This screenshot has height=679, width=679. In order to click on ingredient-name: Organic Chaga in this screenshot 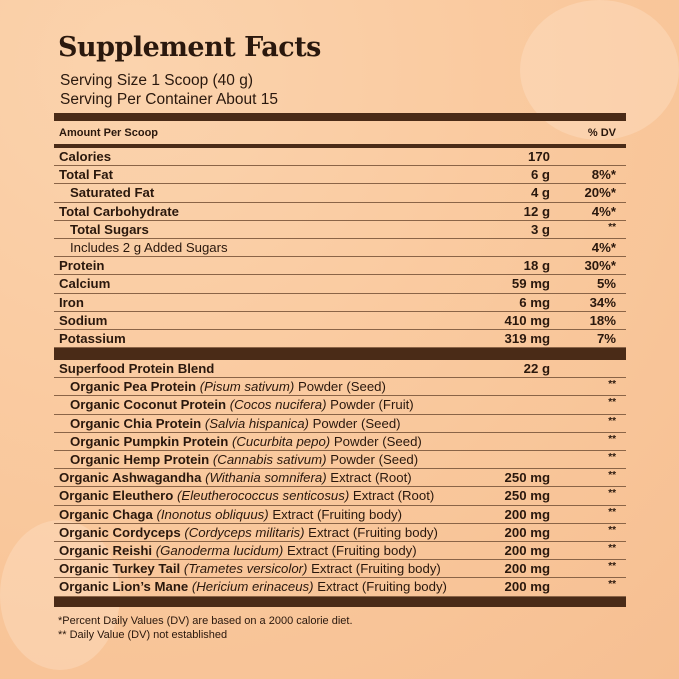, I will do `click(106, 514)`.